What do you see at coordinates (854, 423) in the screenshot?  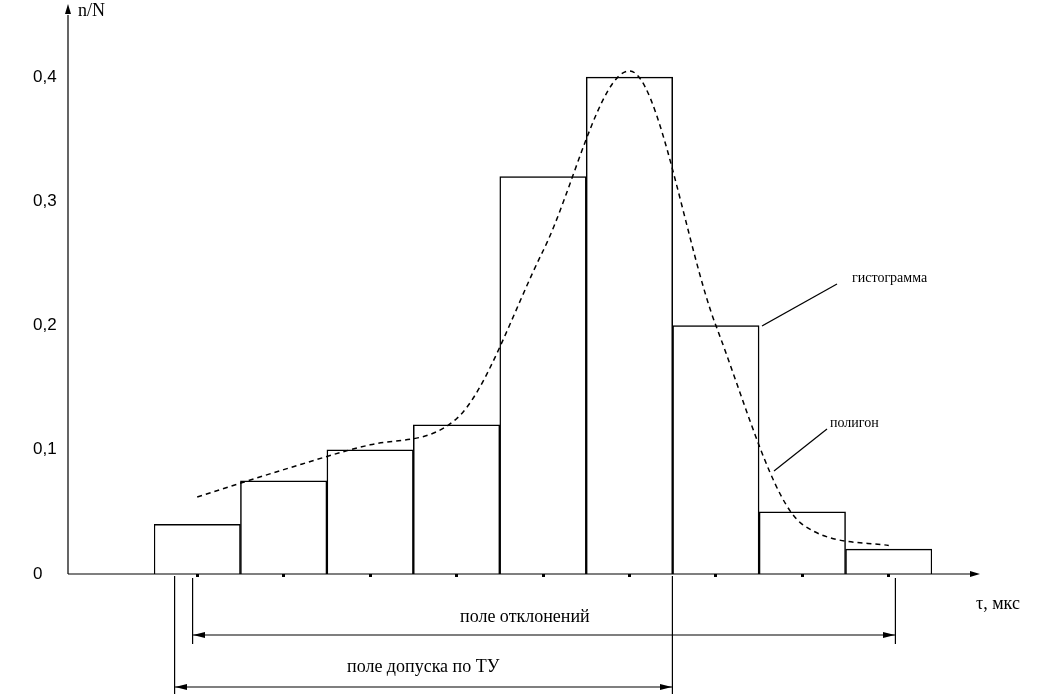 I see `annotation: полигон` at bounding box center [854, 423].